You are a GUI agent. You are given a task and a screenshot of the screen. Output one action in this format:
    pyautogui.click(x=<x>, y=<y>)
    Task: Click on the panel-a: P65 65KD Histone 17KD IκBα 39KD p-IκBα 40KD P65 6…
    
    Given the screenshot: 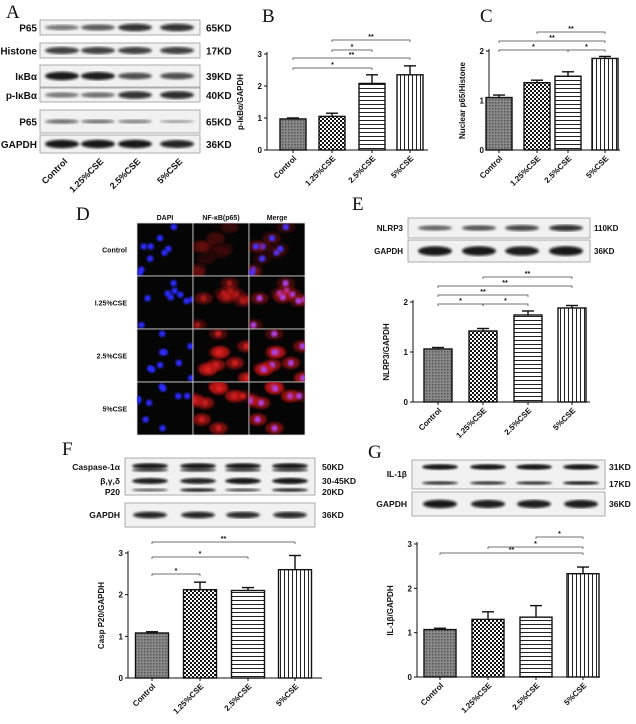 What is the action you would take?
    pyautogui.click(x=116, y=107)
    